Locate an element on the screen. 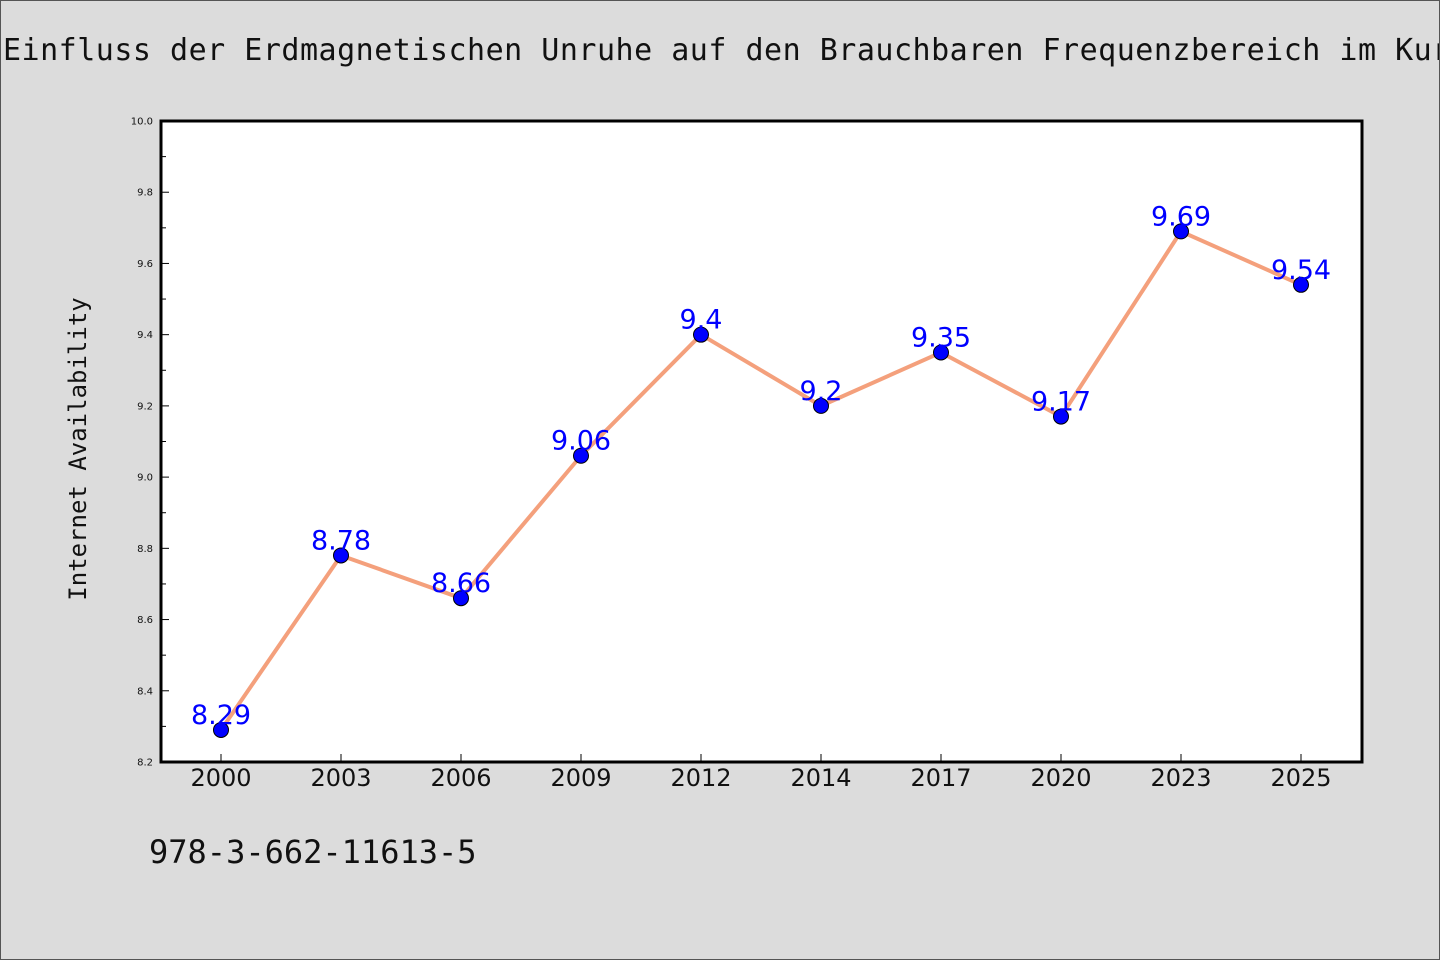 Image resolution: width=1440 pixels, height=960 pixels. y-tick-label: 9.6 is located at coordinates (145, 264).